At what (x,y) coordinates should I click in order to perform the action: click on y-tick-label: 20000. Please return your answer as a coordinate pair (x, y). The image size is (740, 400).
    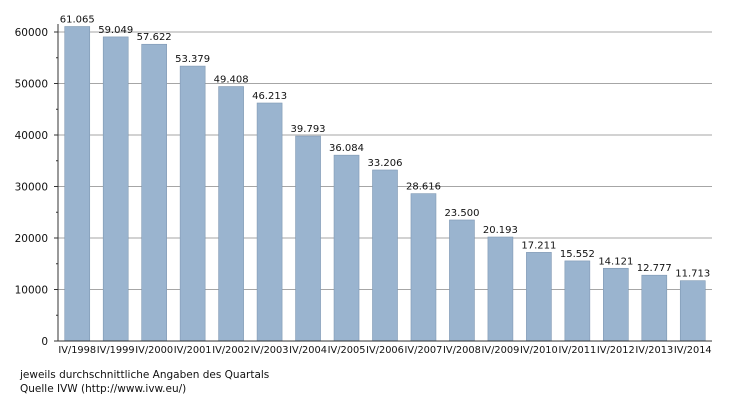
    Looking at the image, I should click on (31, 239).